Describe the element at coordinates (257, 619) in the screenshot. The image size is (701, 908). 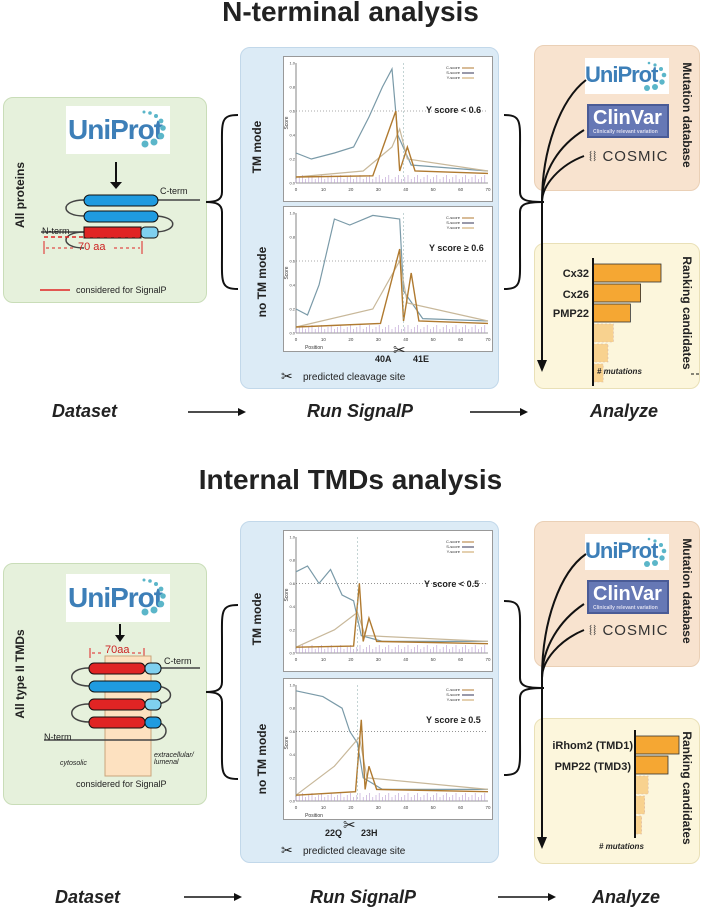
I see `tm-mode-label-bottom: TM mode` at that location.